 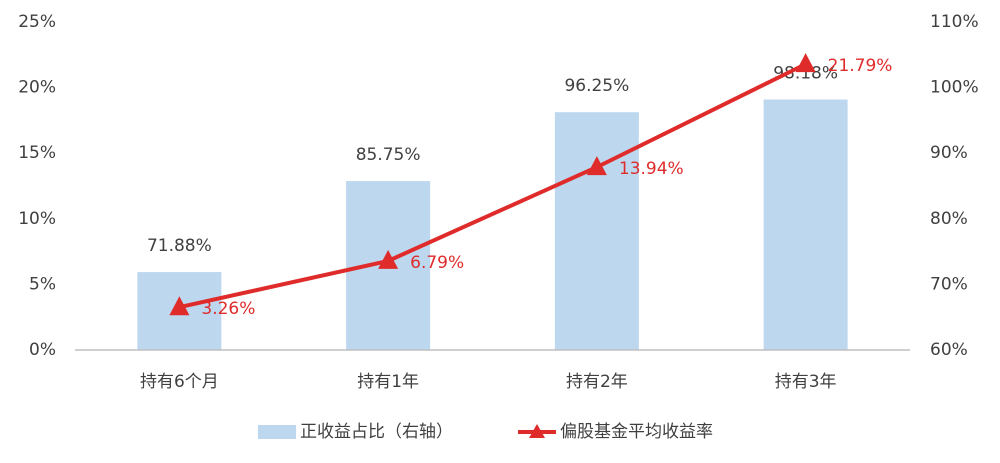 I want to click on legend-label: 正收益占比（右轴）, so click(x=376, y=432).